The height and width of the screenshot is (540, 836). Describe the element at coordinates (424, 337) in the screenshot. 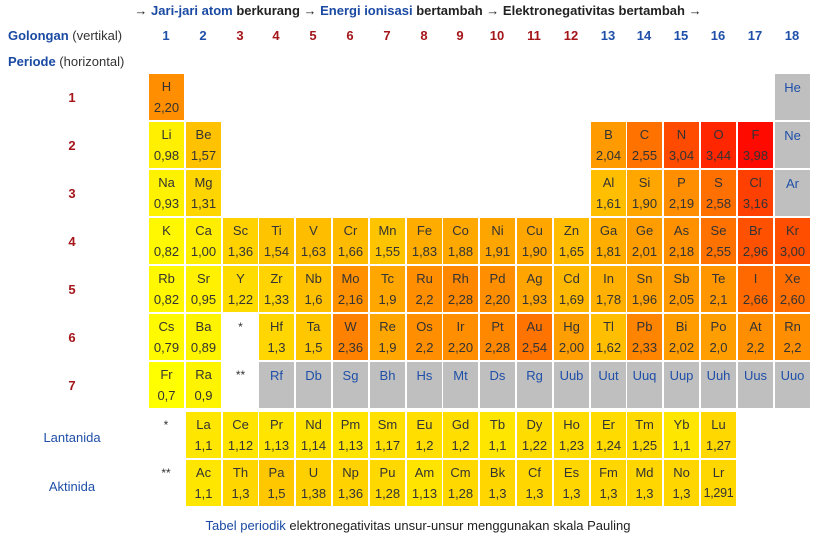

I see `element-cell-os: Os 2,2` at that location.